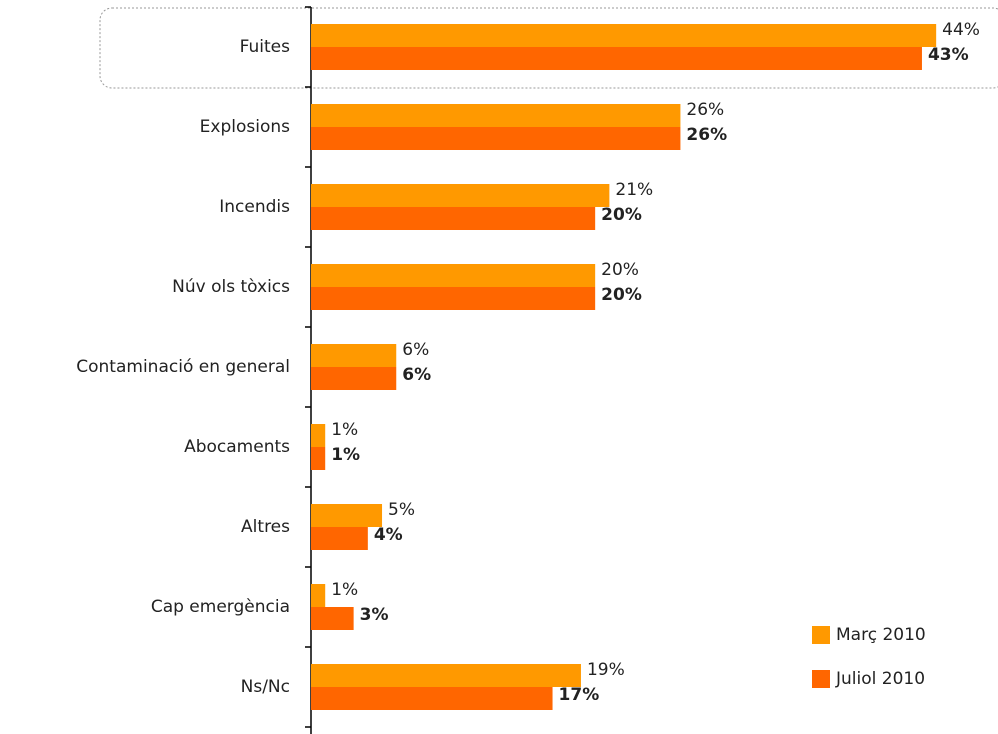 The image size is (998, 734). I want to click on category-label: Fuites, so click(265, 47).